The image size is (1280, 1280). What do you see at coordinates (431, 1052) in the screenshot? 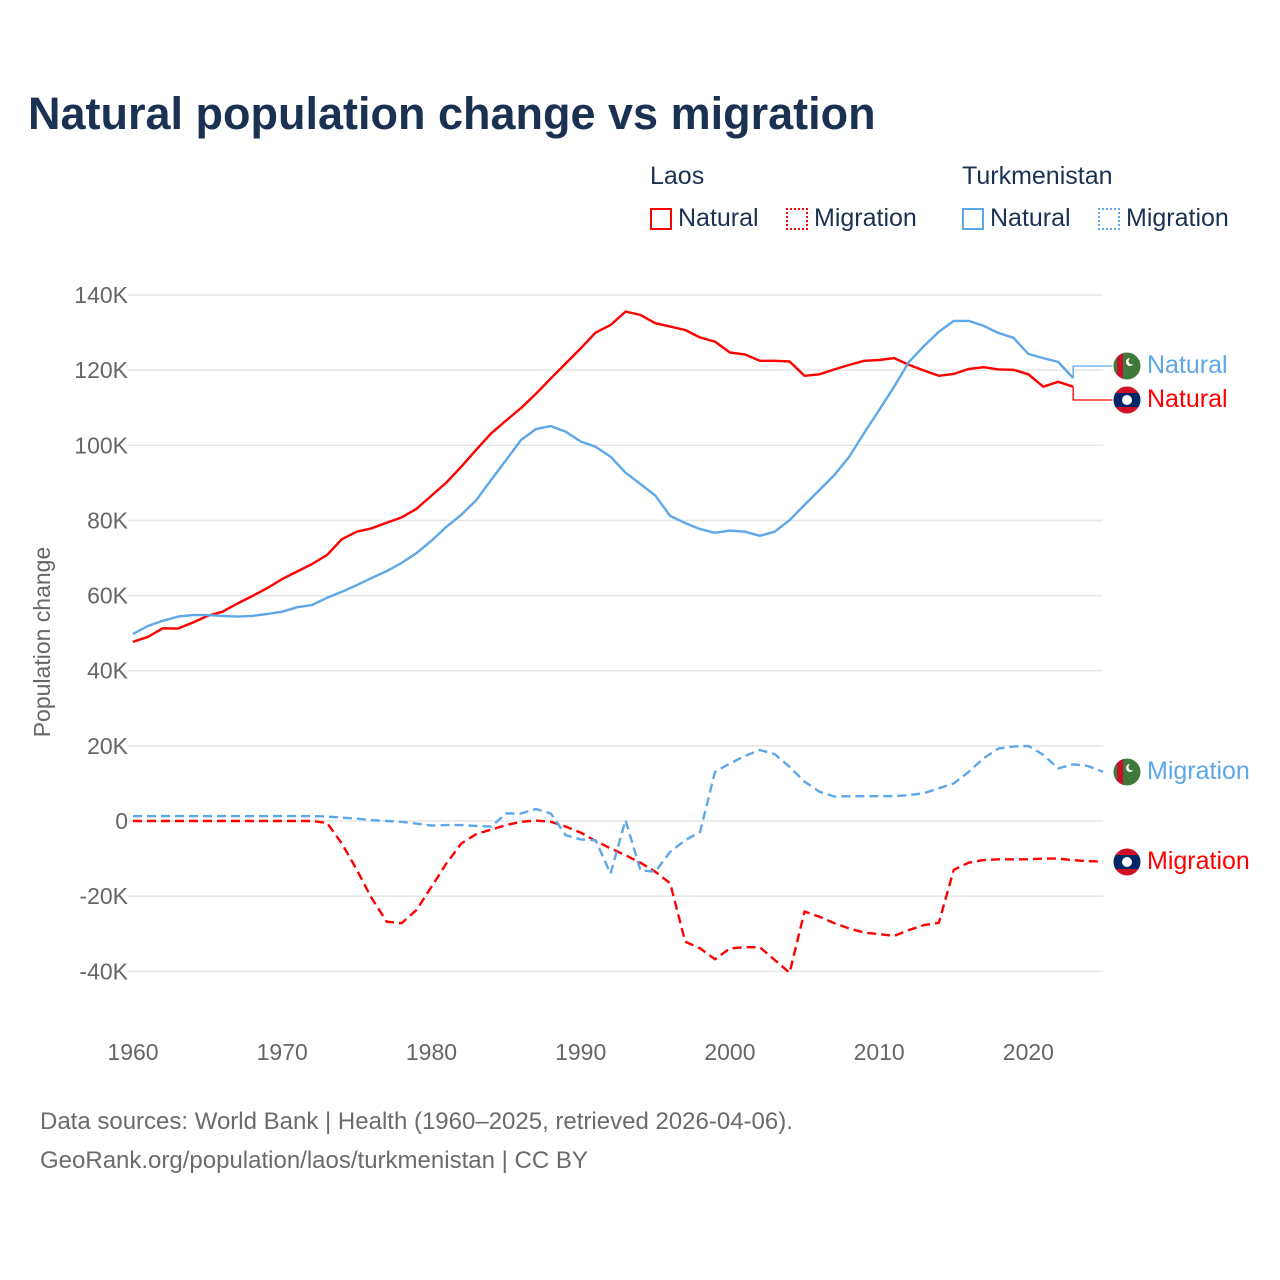
I see `x-tick-label: 1980` at bounding box center [431, 1052].